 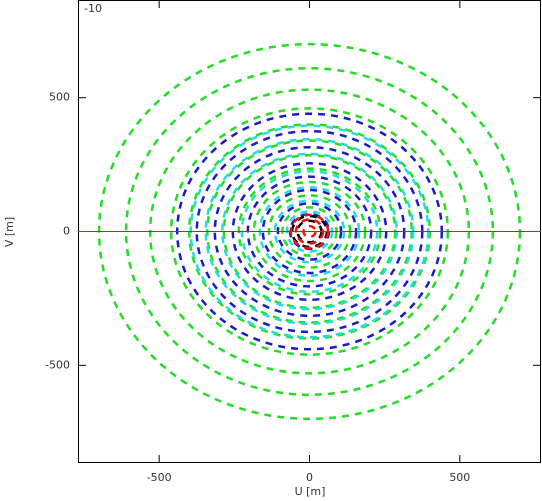 I want to click on x-tick-label: 500, so click(x=459, y=477).